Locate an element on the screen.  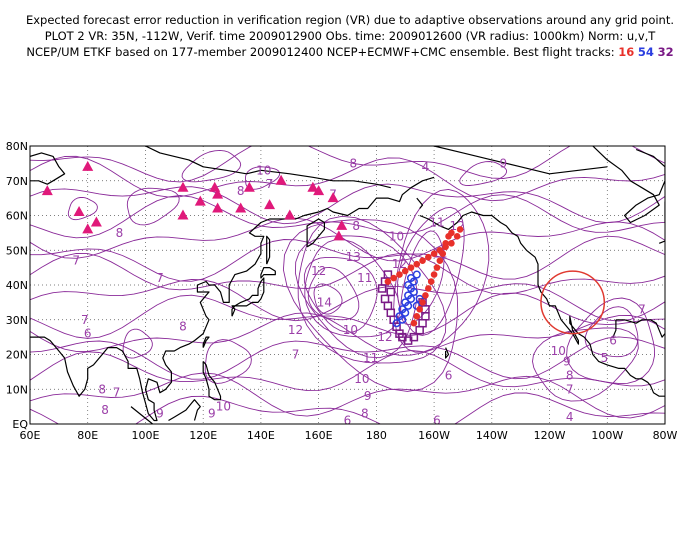
verification-region-circle is located at coordinates (573, 302).